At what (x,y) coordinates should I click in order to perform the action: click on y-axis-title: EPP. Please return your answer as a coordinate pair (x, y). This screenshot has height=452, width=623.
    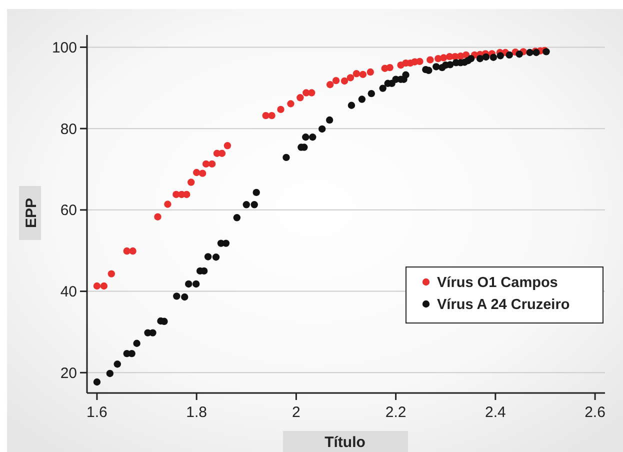
    Looking at the image, I should click on (31, 213).